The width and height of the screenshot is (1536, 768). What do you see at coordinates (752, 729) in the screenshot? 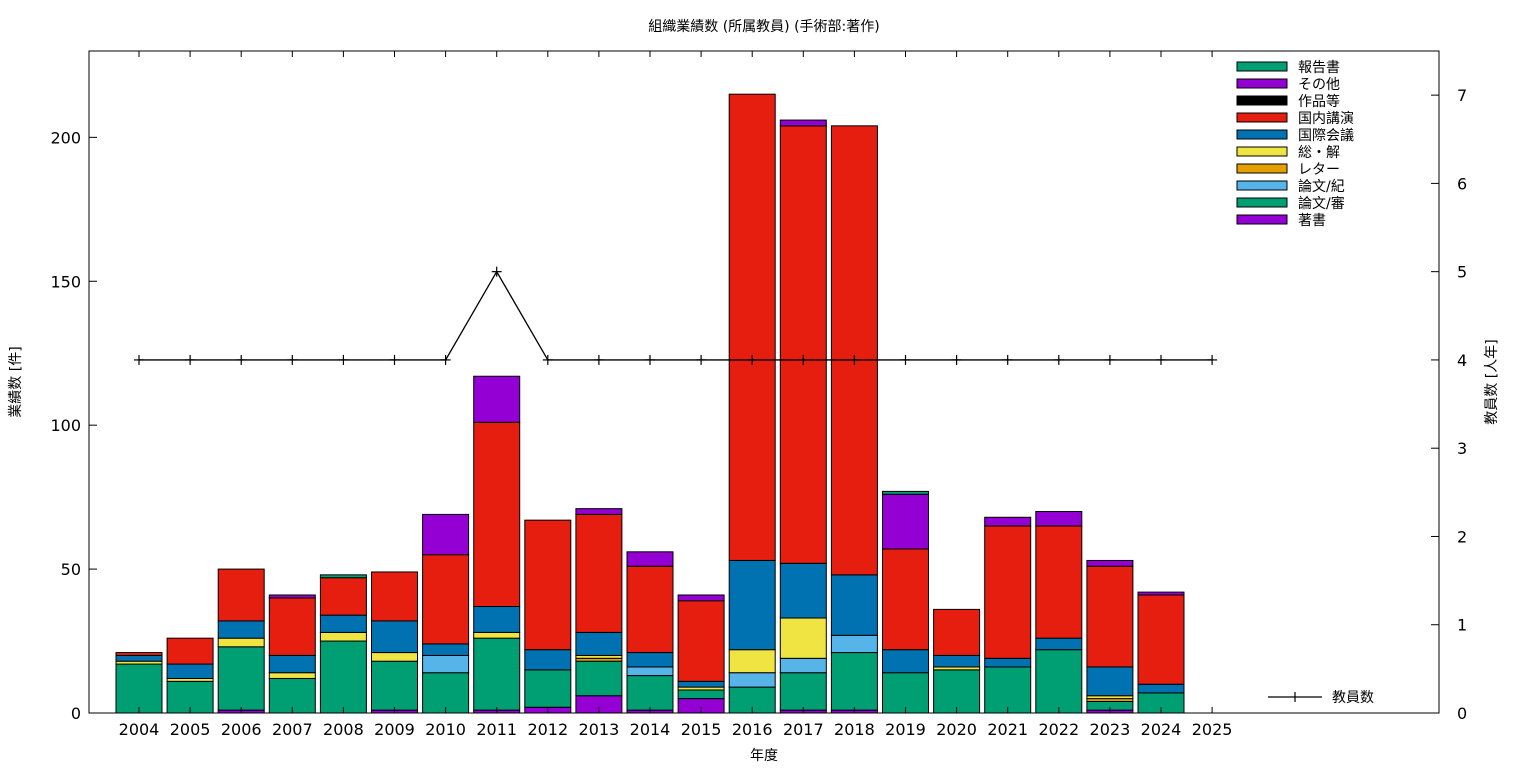
I see `x-tick-label: 2016` at bounding box center [752, 729].